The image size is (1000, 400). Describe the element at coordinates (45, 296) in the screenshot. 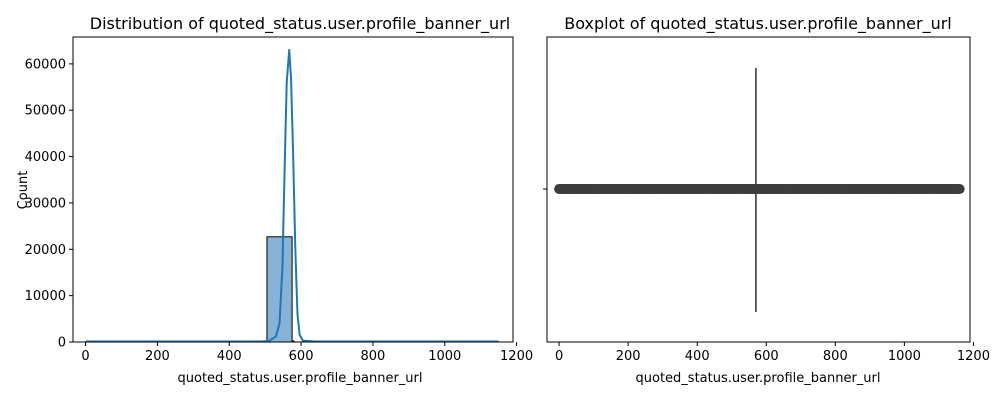

I see `histogram-y-tick-label: 10000` at that location.